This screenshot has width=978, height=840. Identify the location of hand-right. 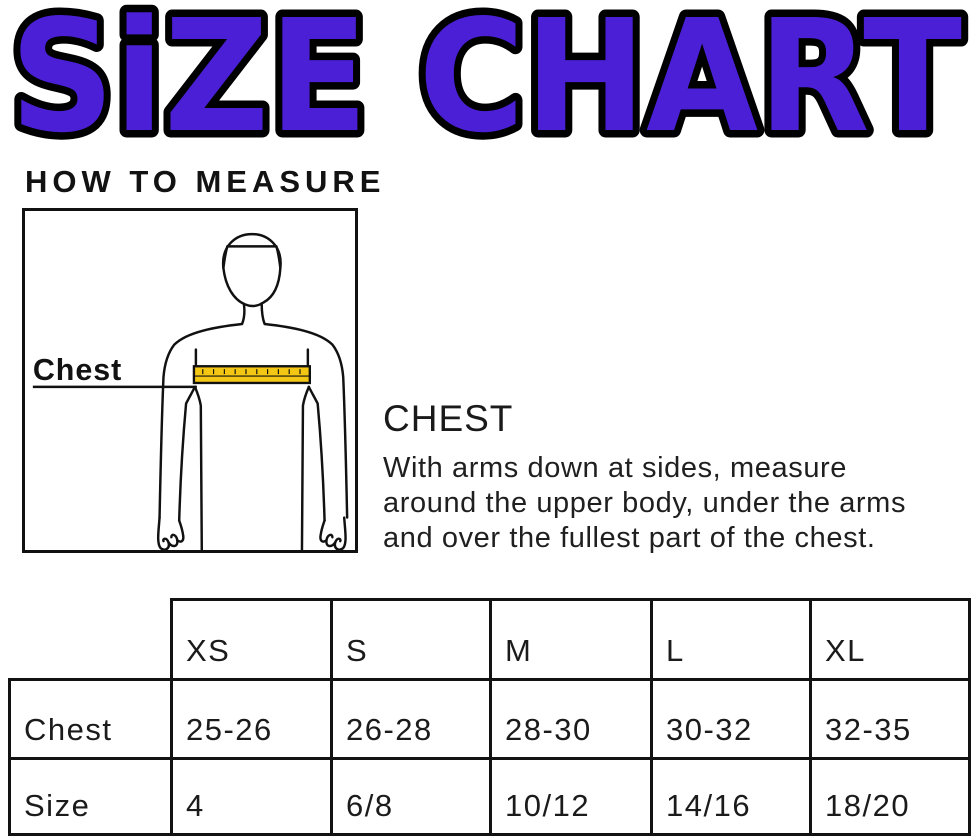
(333, 533).